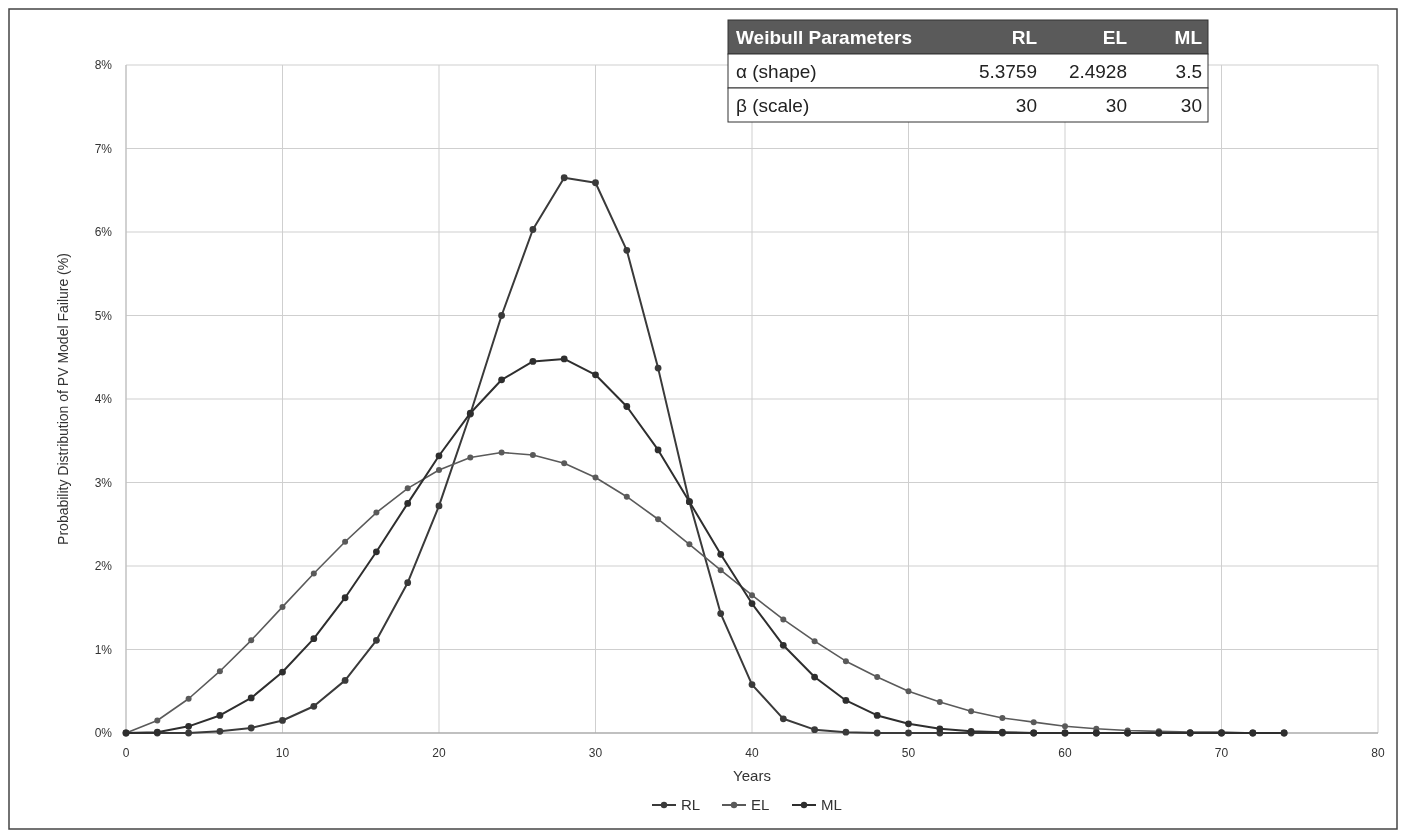 The height and width of the screenshot is (838, 1406). Describe the element at coordinates (103, 649) in the screenshot. I see `y-tick-label: 1%` at that location.